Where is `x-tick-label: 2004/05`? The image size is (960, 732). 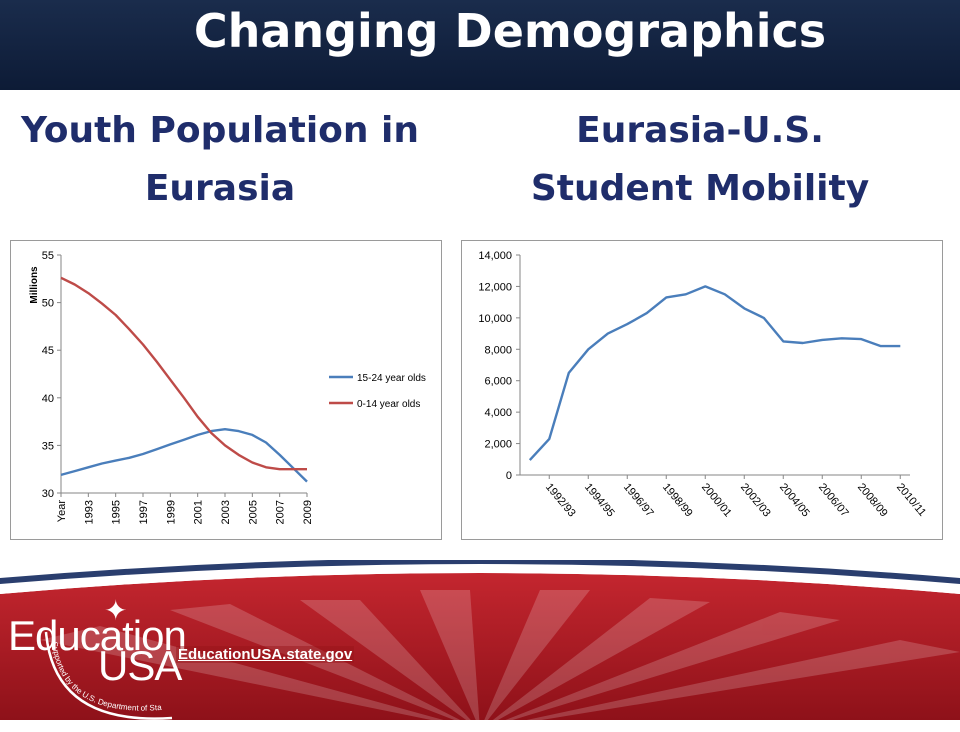
x-tick-label: 2004/05 is located at coordinates (794, 500).